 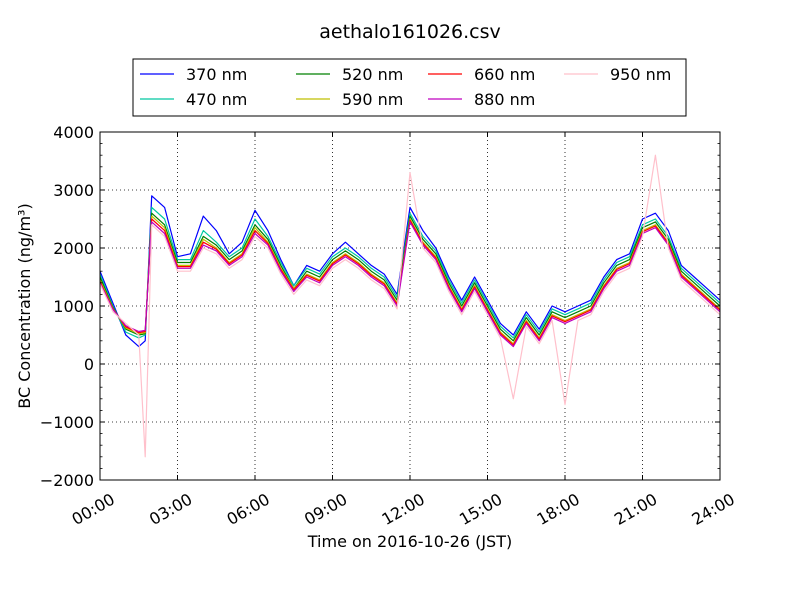 I want to click on legend-box, so click(x=409, y=87).